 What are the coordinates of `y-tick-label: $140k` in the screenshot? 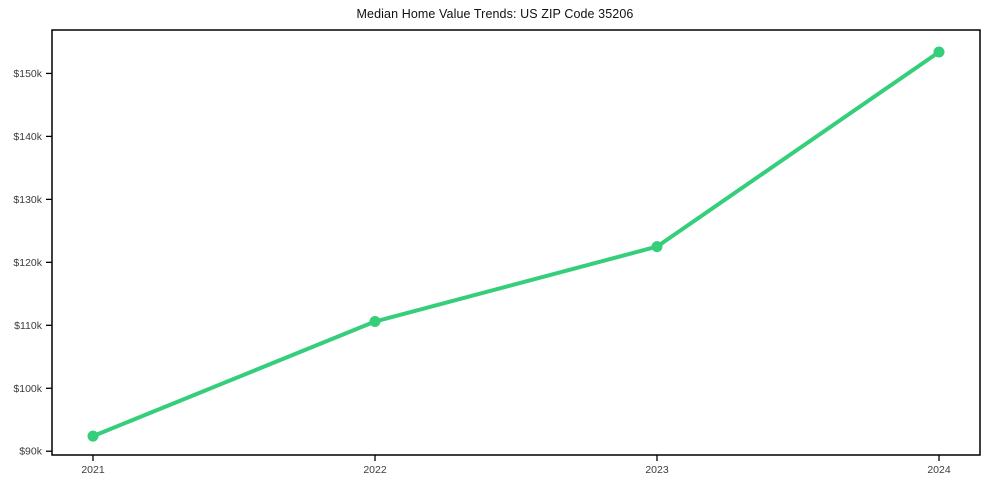 It's located at (27, 137).